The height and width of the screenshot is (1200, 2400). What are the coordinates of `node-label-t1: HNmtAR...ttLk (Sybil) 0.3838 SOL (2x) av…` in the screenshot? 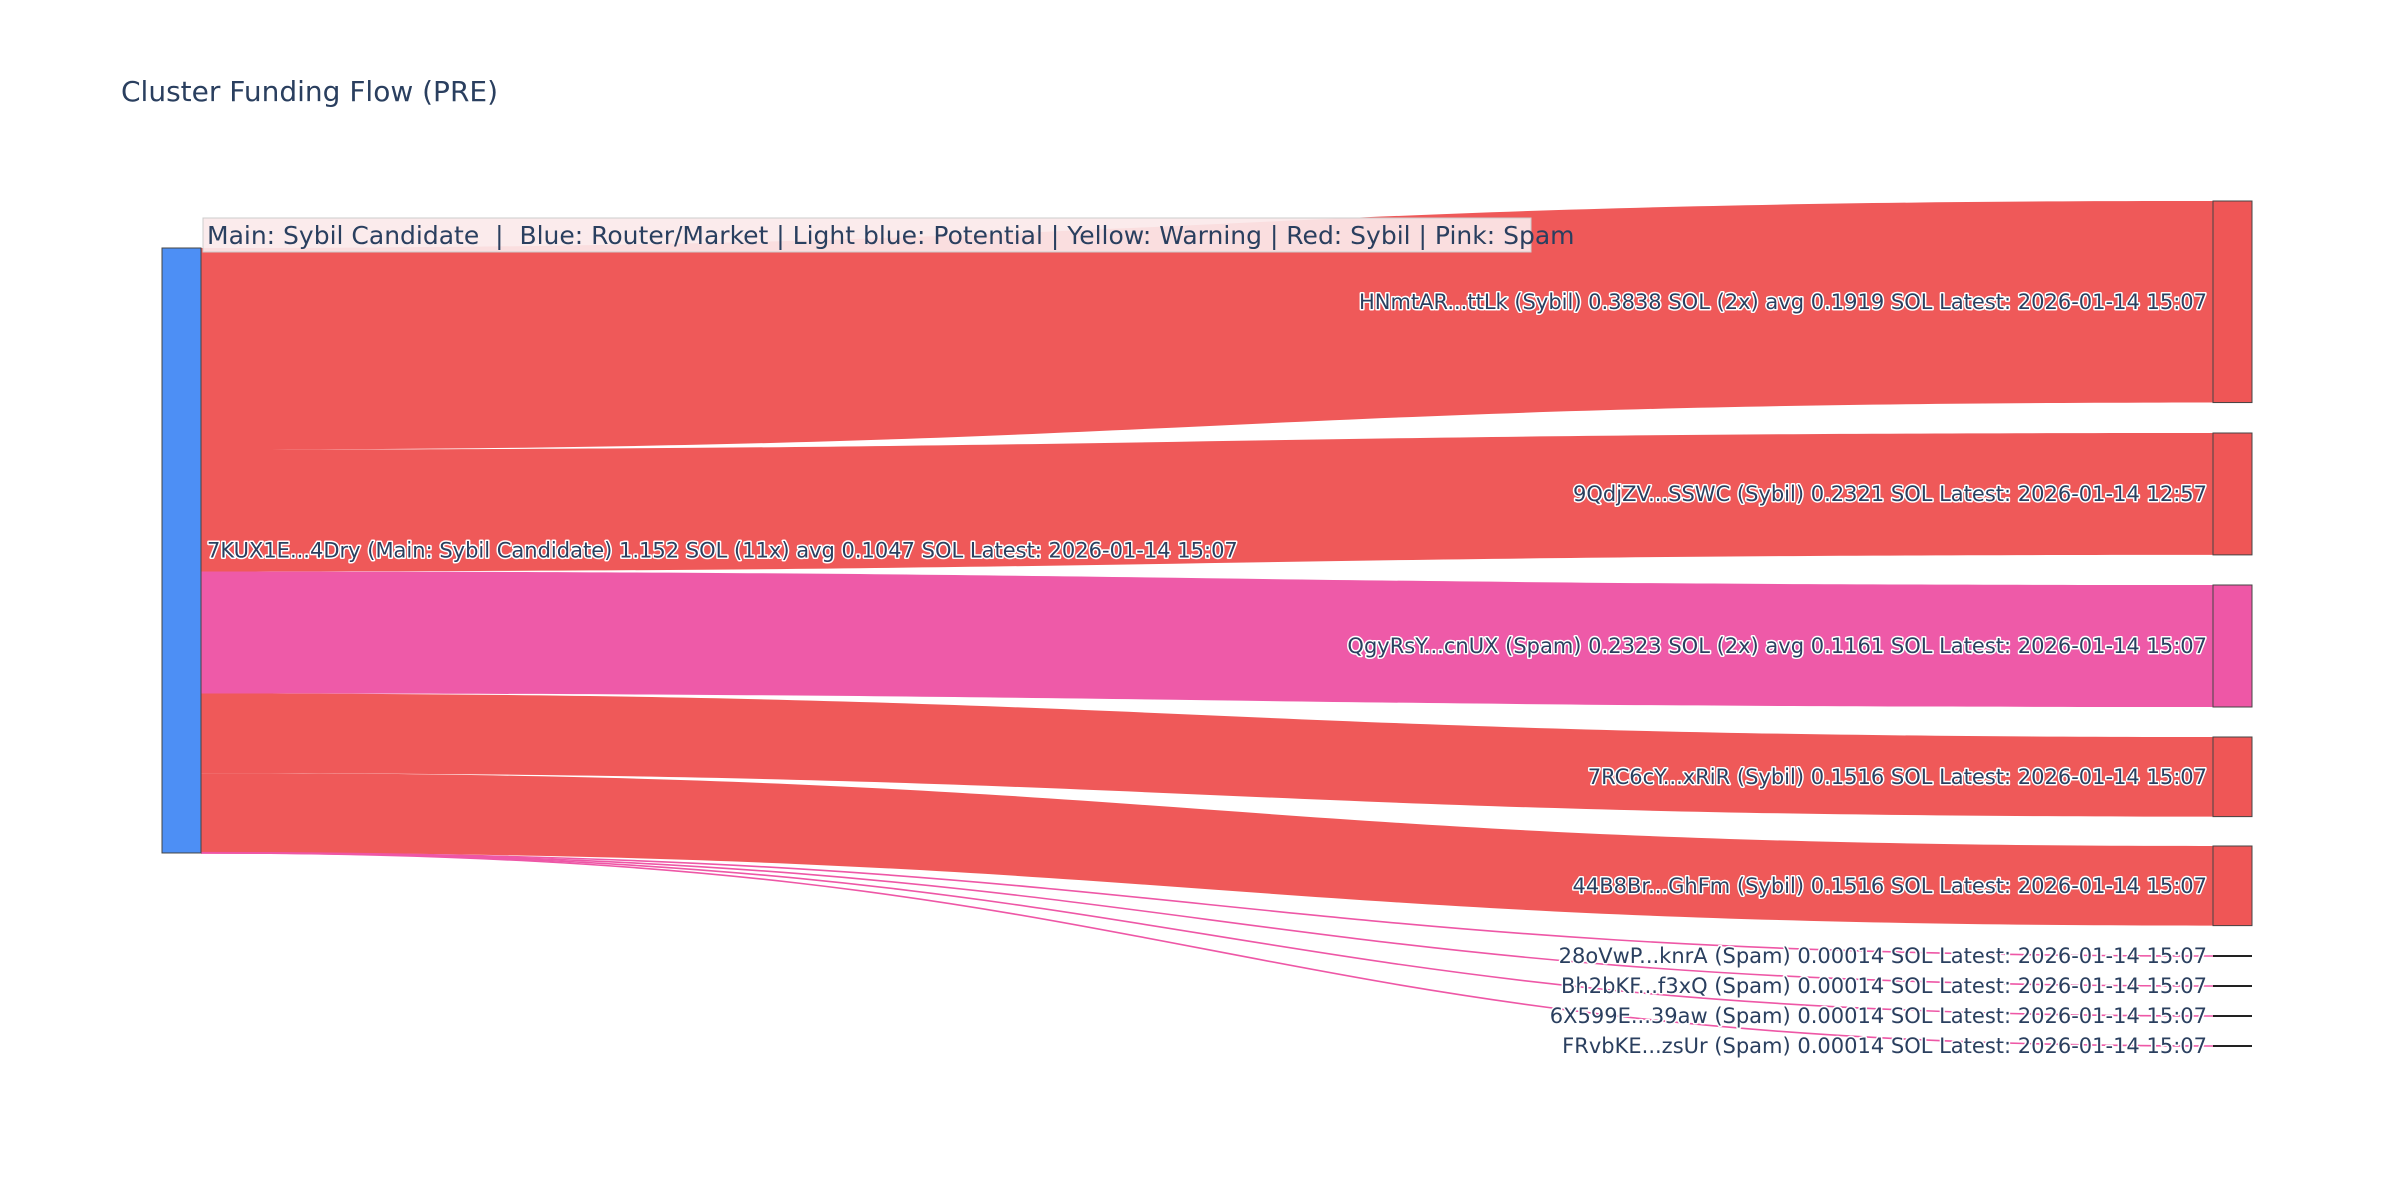 It's located at (1783, 302).